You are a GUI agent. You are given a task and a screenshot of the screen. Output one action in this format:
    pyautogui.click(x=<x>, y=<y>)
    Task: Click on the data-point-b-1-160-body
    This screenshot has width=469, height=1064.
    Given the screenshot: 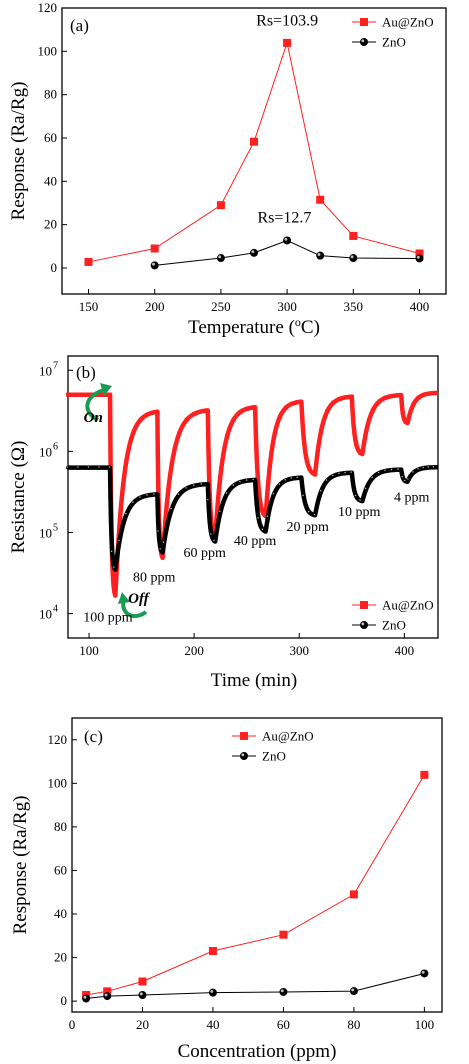 What is the action you would take?
    pyautogui.click(x=267, y=516)
    